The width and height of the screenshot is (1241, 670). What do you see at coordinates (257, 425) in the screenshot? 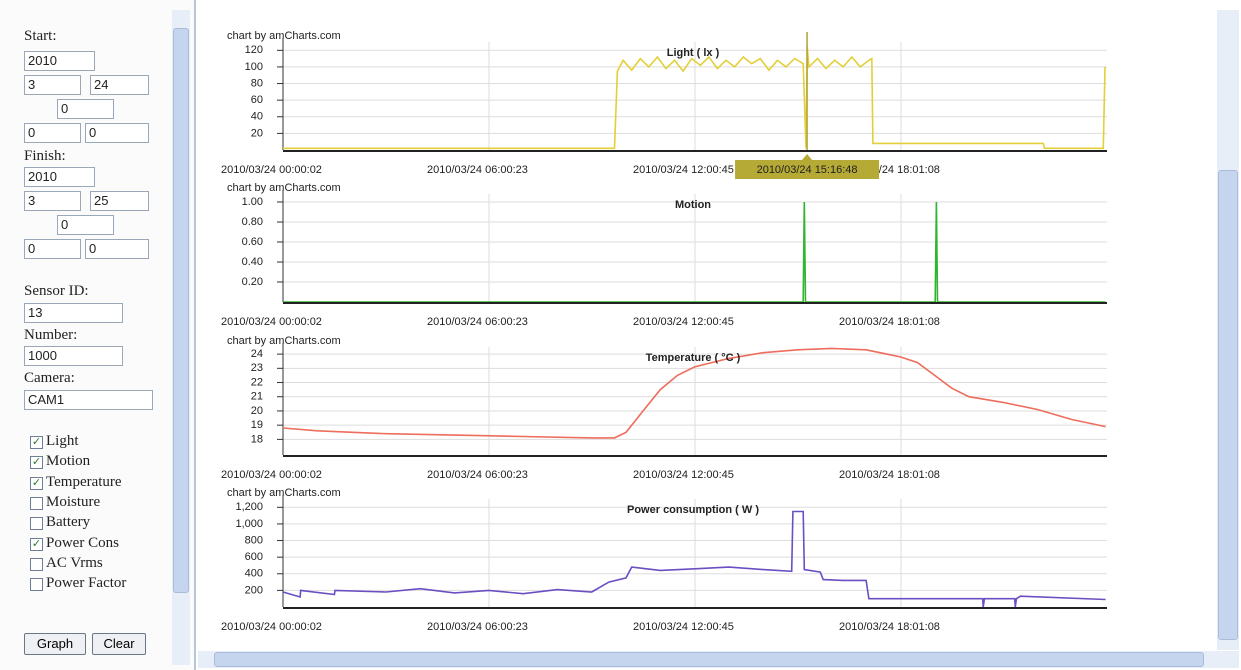
I see `y-tick-label: 19` at bounding box center [257, 425].